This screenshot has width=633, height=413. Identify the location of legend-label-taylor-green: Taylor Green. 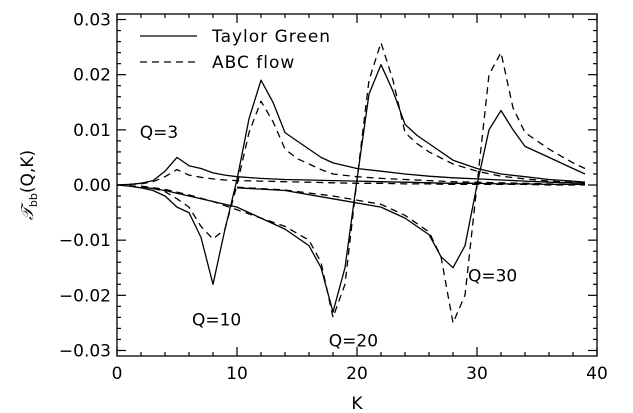
(271, 37).